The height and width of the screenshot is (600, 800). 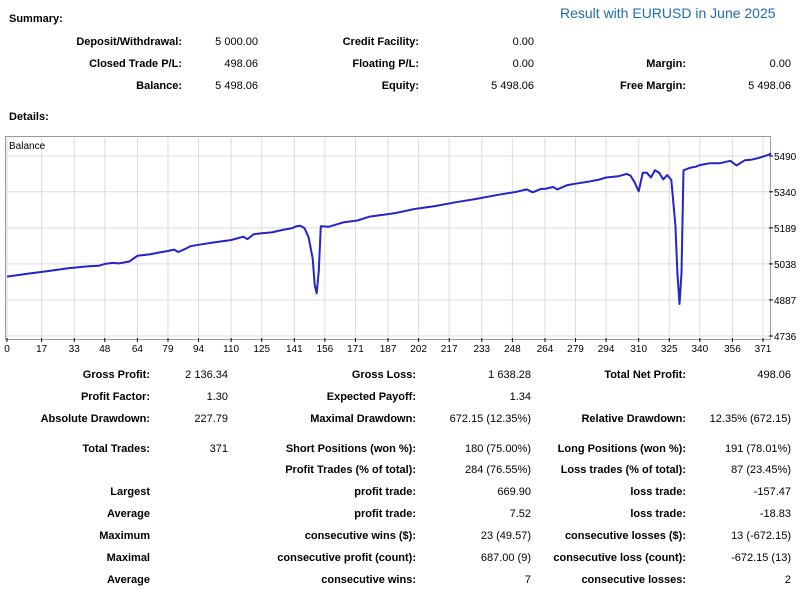 What do you see at coordinates (619, 558) in the screenshot?
I see `stats-row-loss-label: consecutive loss (count):` at bounding box center [619, 558].